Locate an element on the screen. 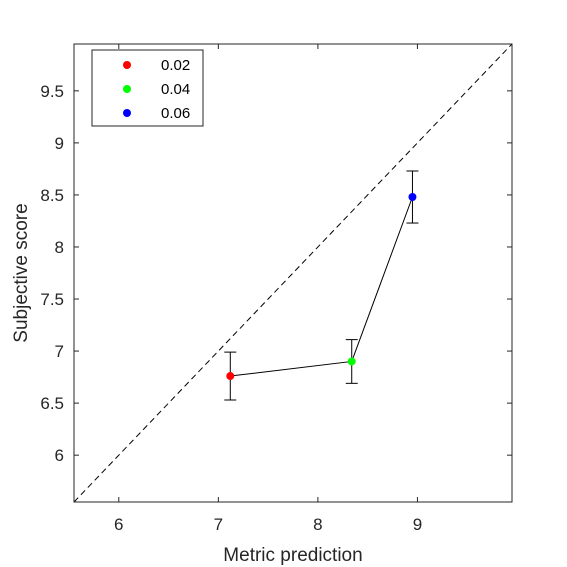  y-axis-label: Subjective score is located at coordinates (21, 272).